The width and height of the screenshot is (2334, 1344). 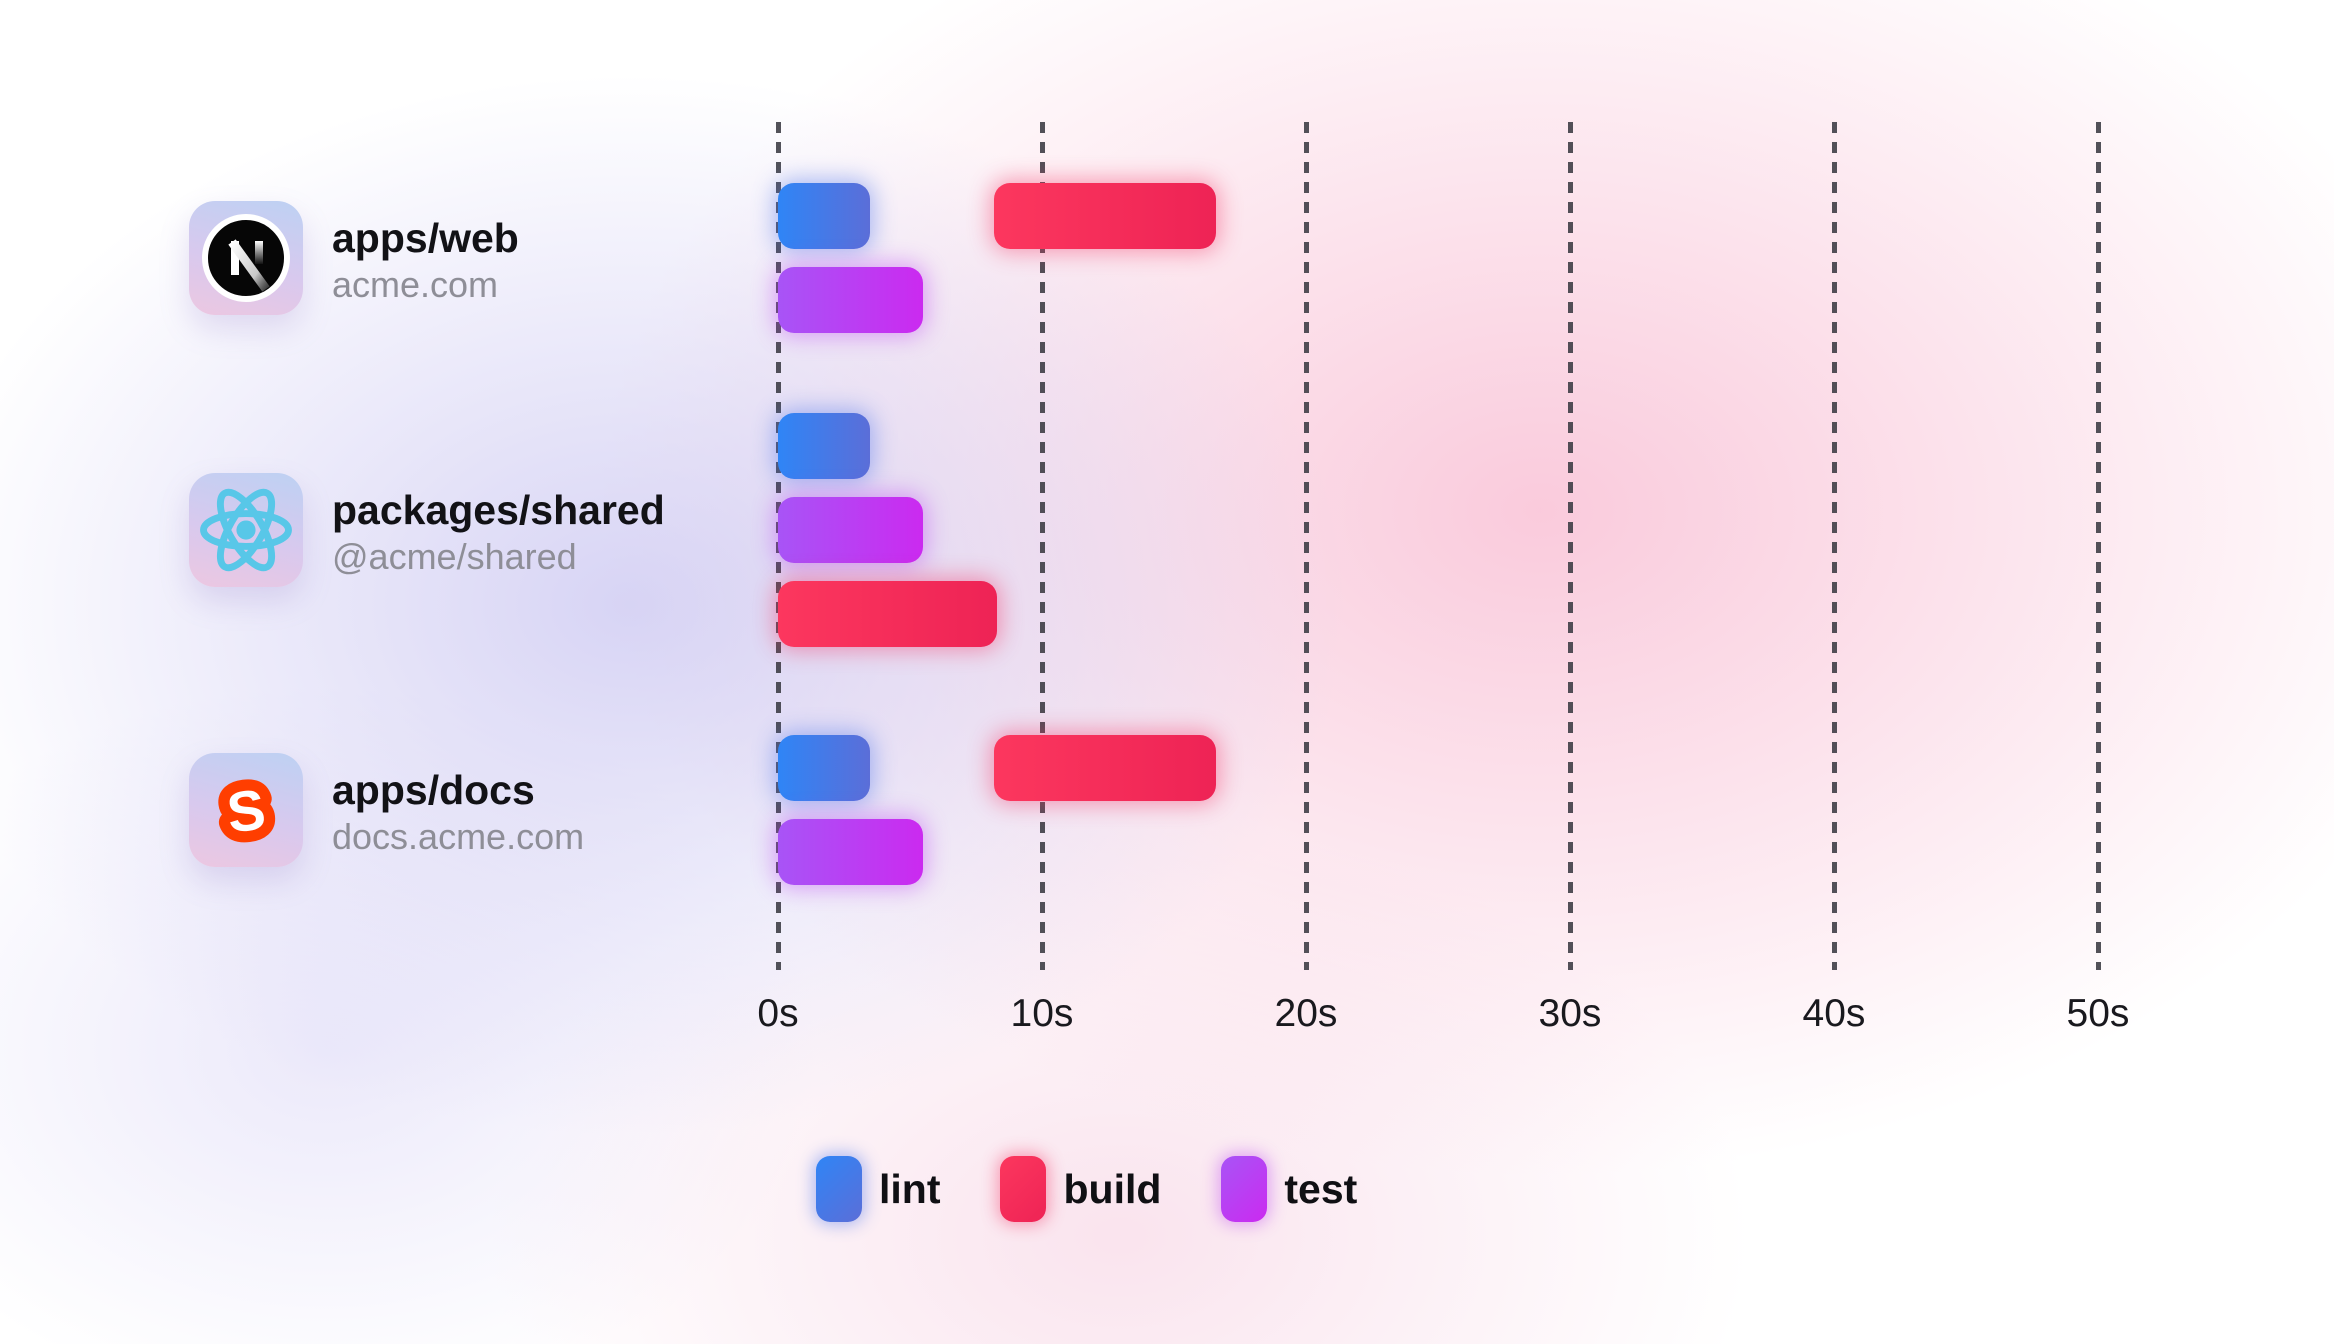 I want to click on svelte-icon: S, so click(x=246, y=812).